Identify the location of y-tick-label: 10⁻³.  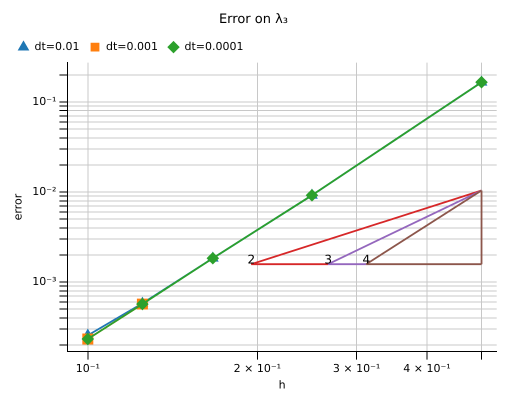
(44, 281).